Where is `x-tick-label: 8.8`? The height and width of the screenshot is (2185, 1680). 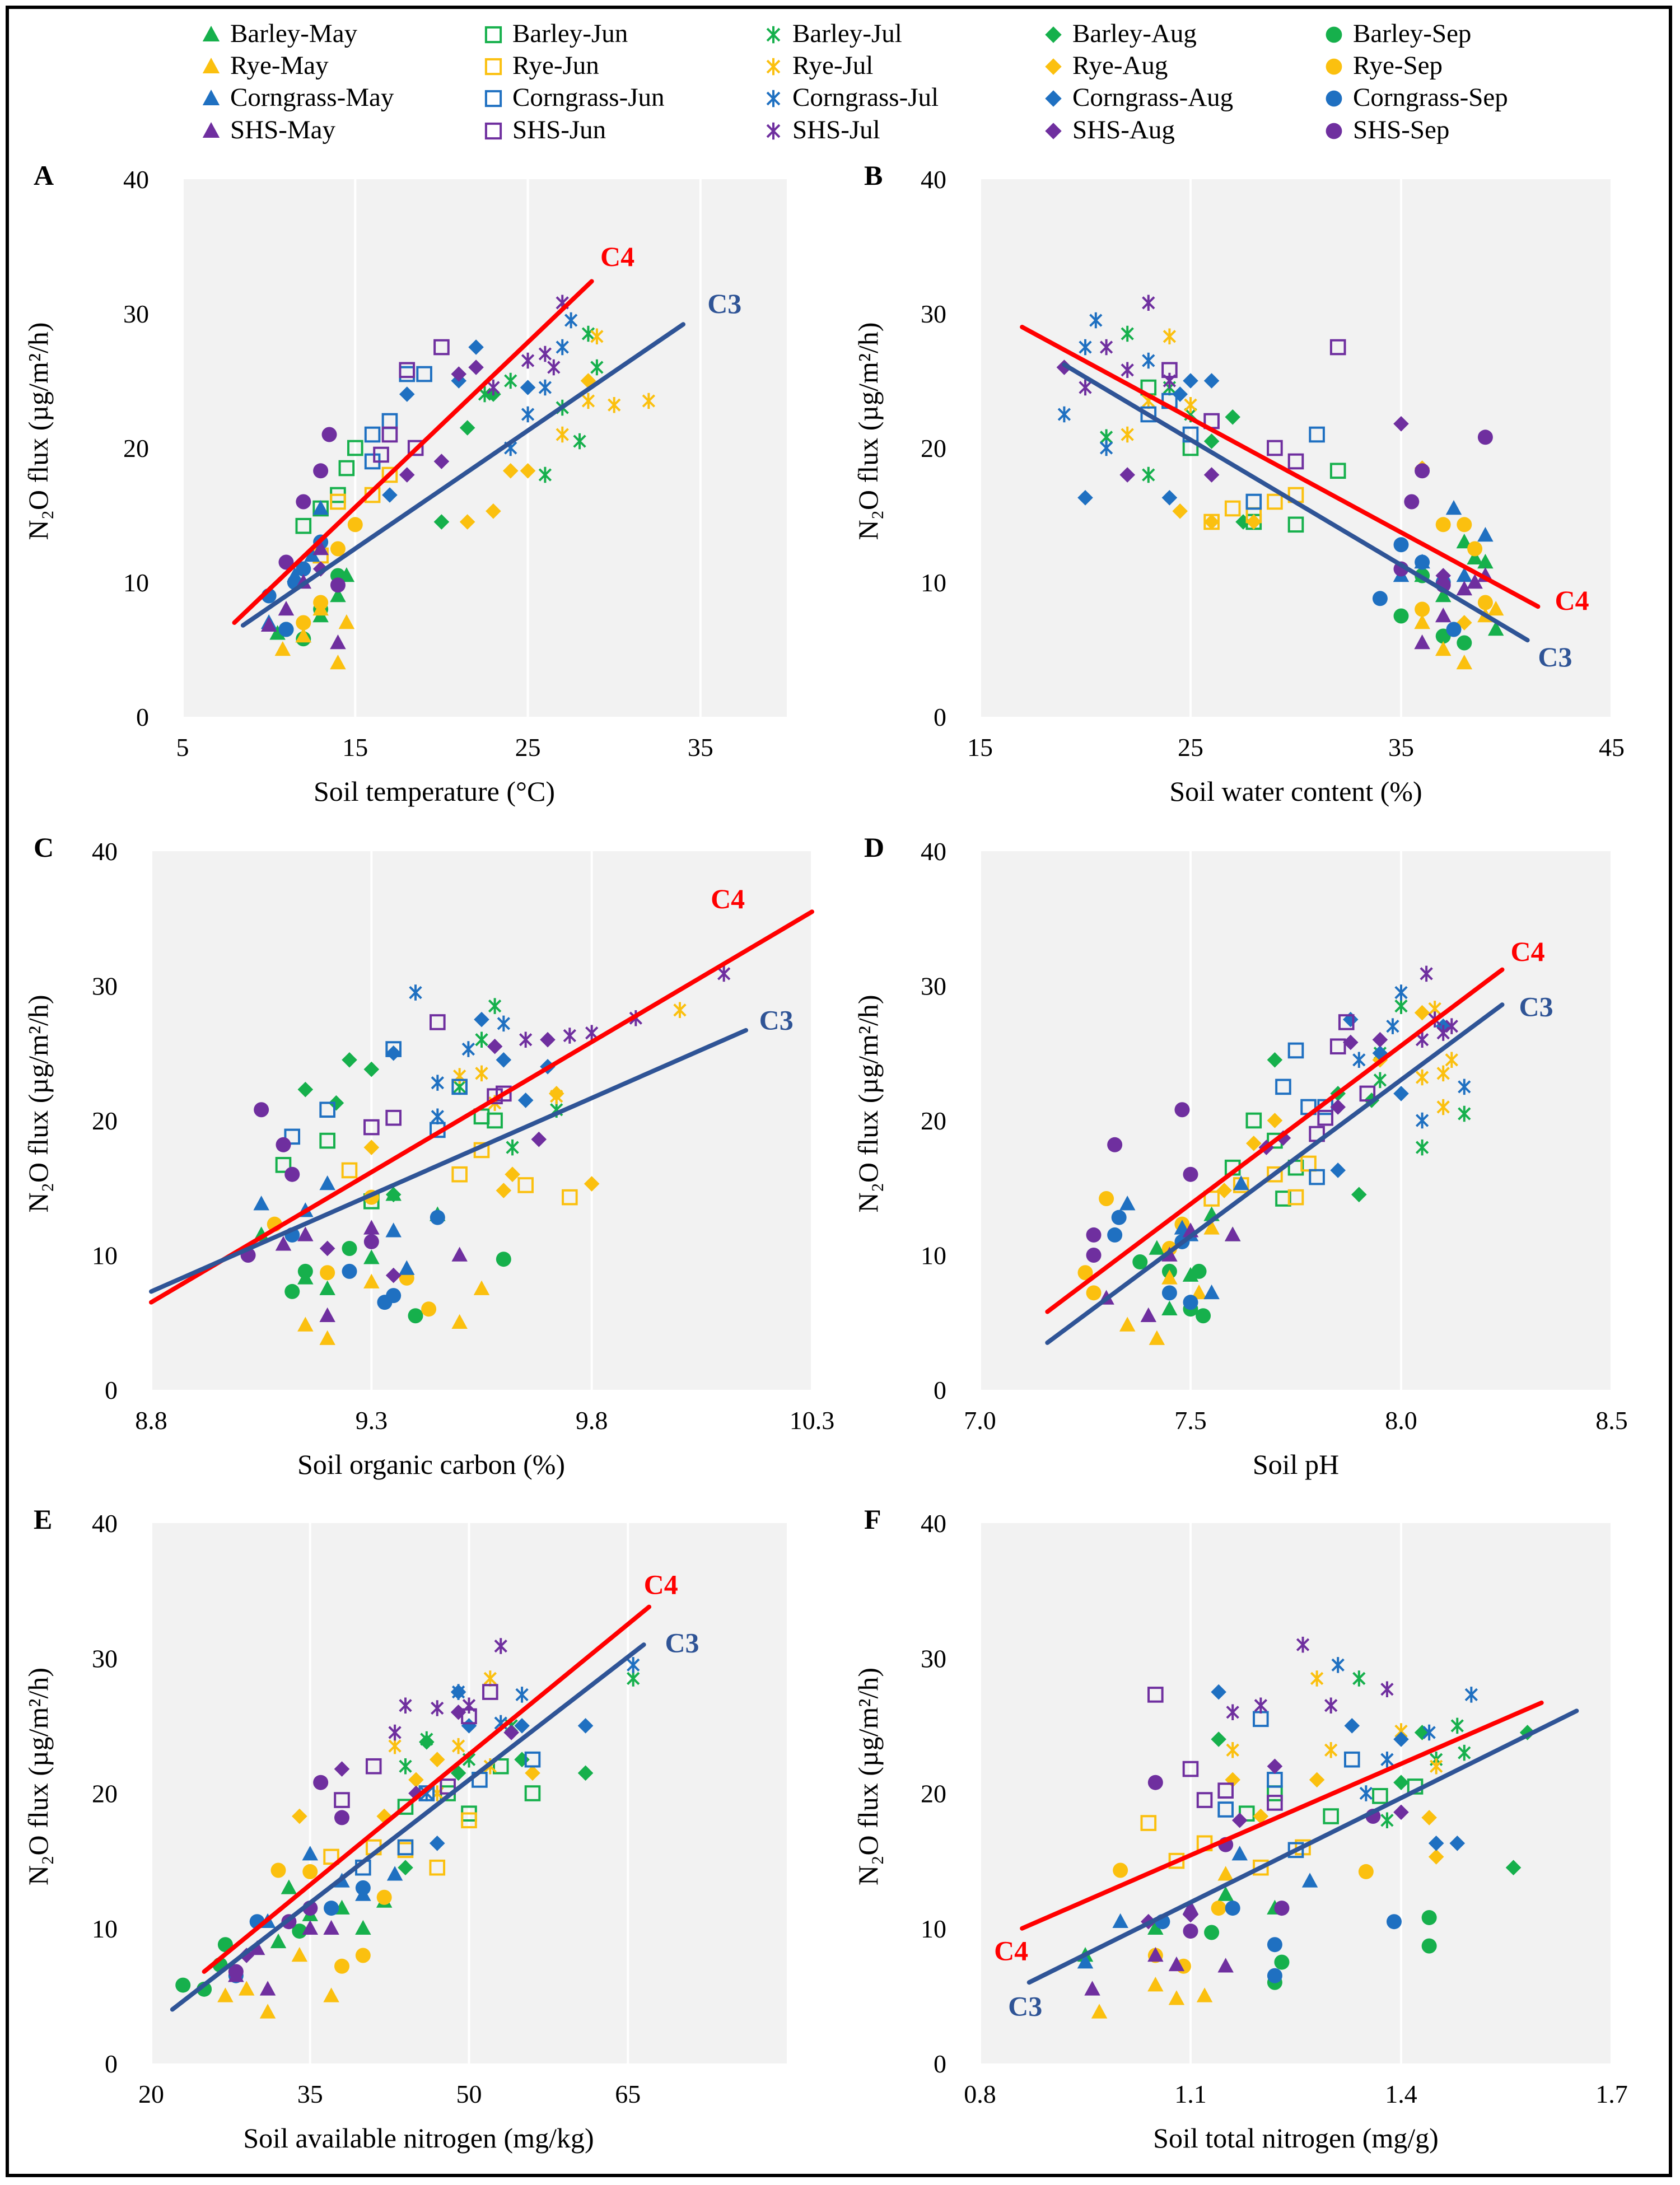
x-tick-label: 8.8 is located at coordinates (151, 1420).